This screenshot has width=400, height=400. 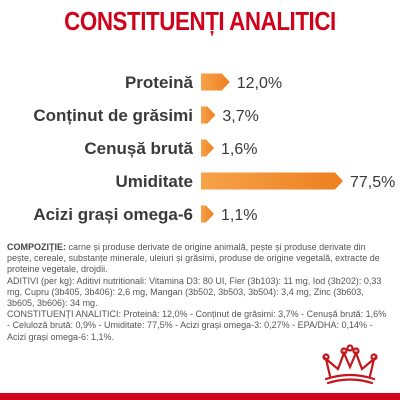 I want to click on category-label: Cenușă brută, so click(x=138, y=148).